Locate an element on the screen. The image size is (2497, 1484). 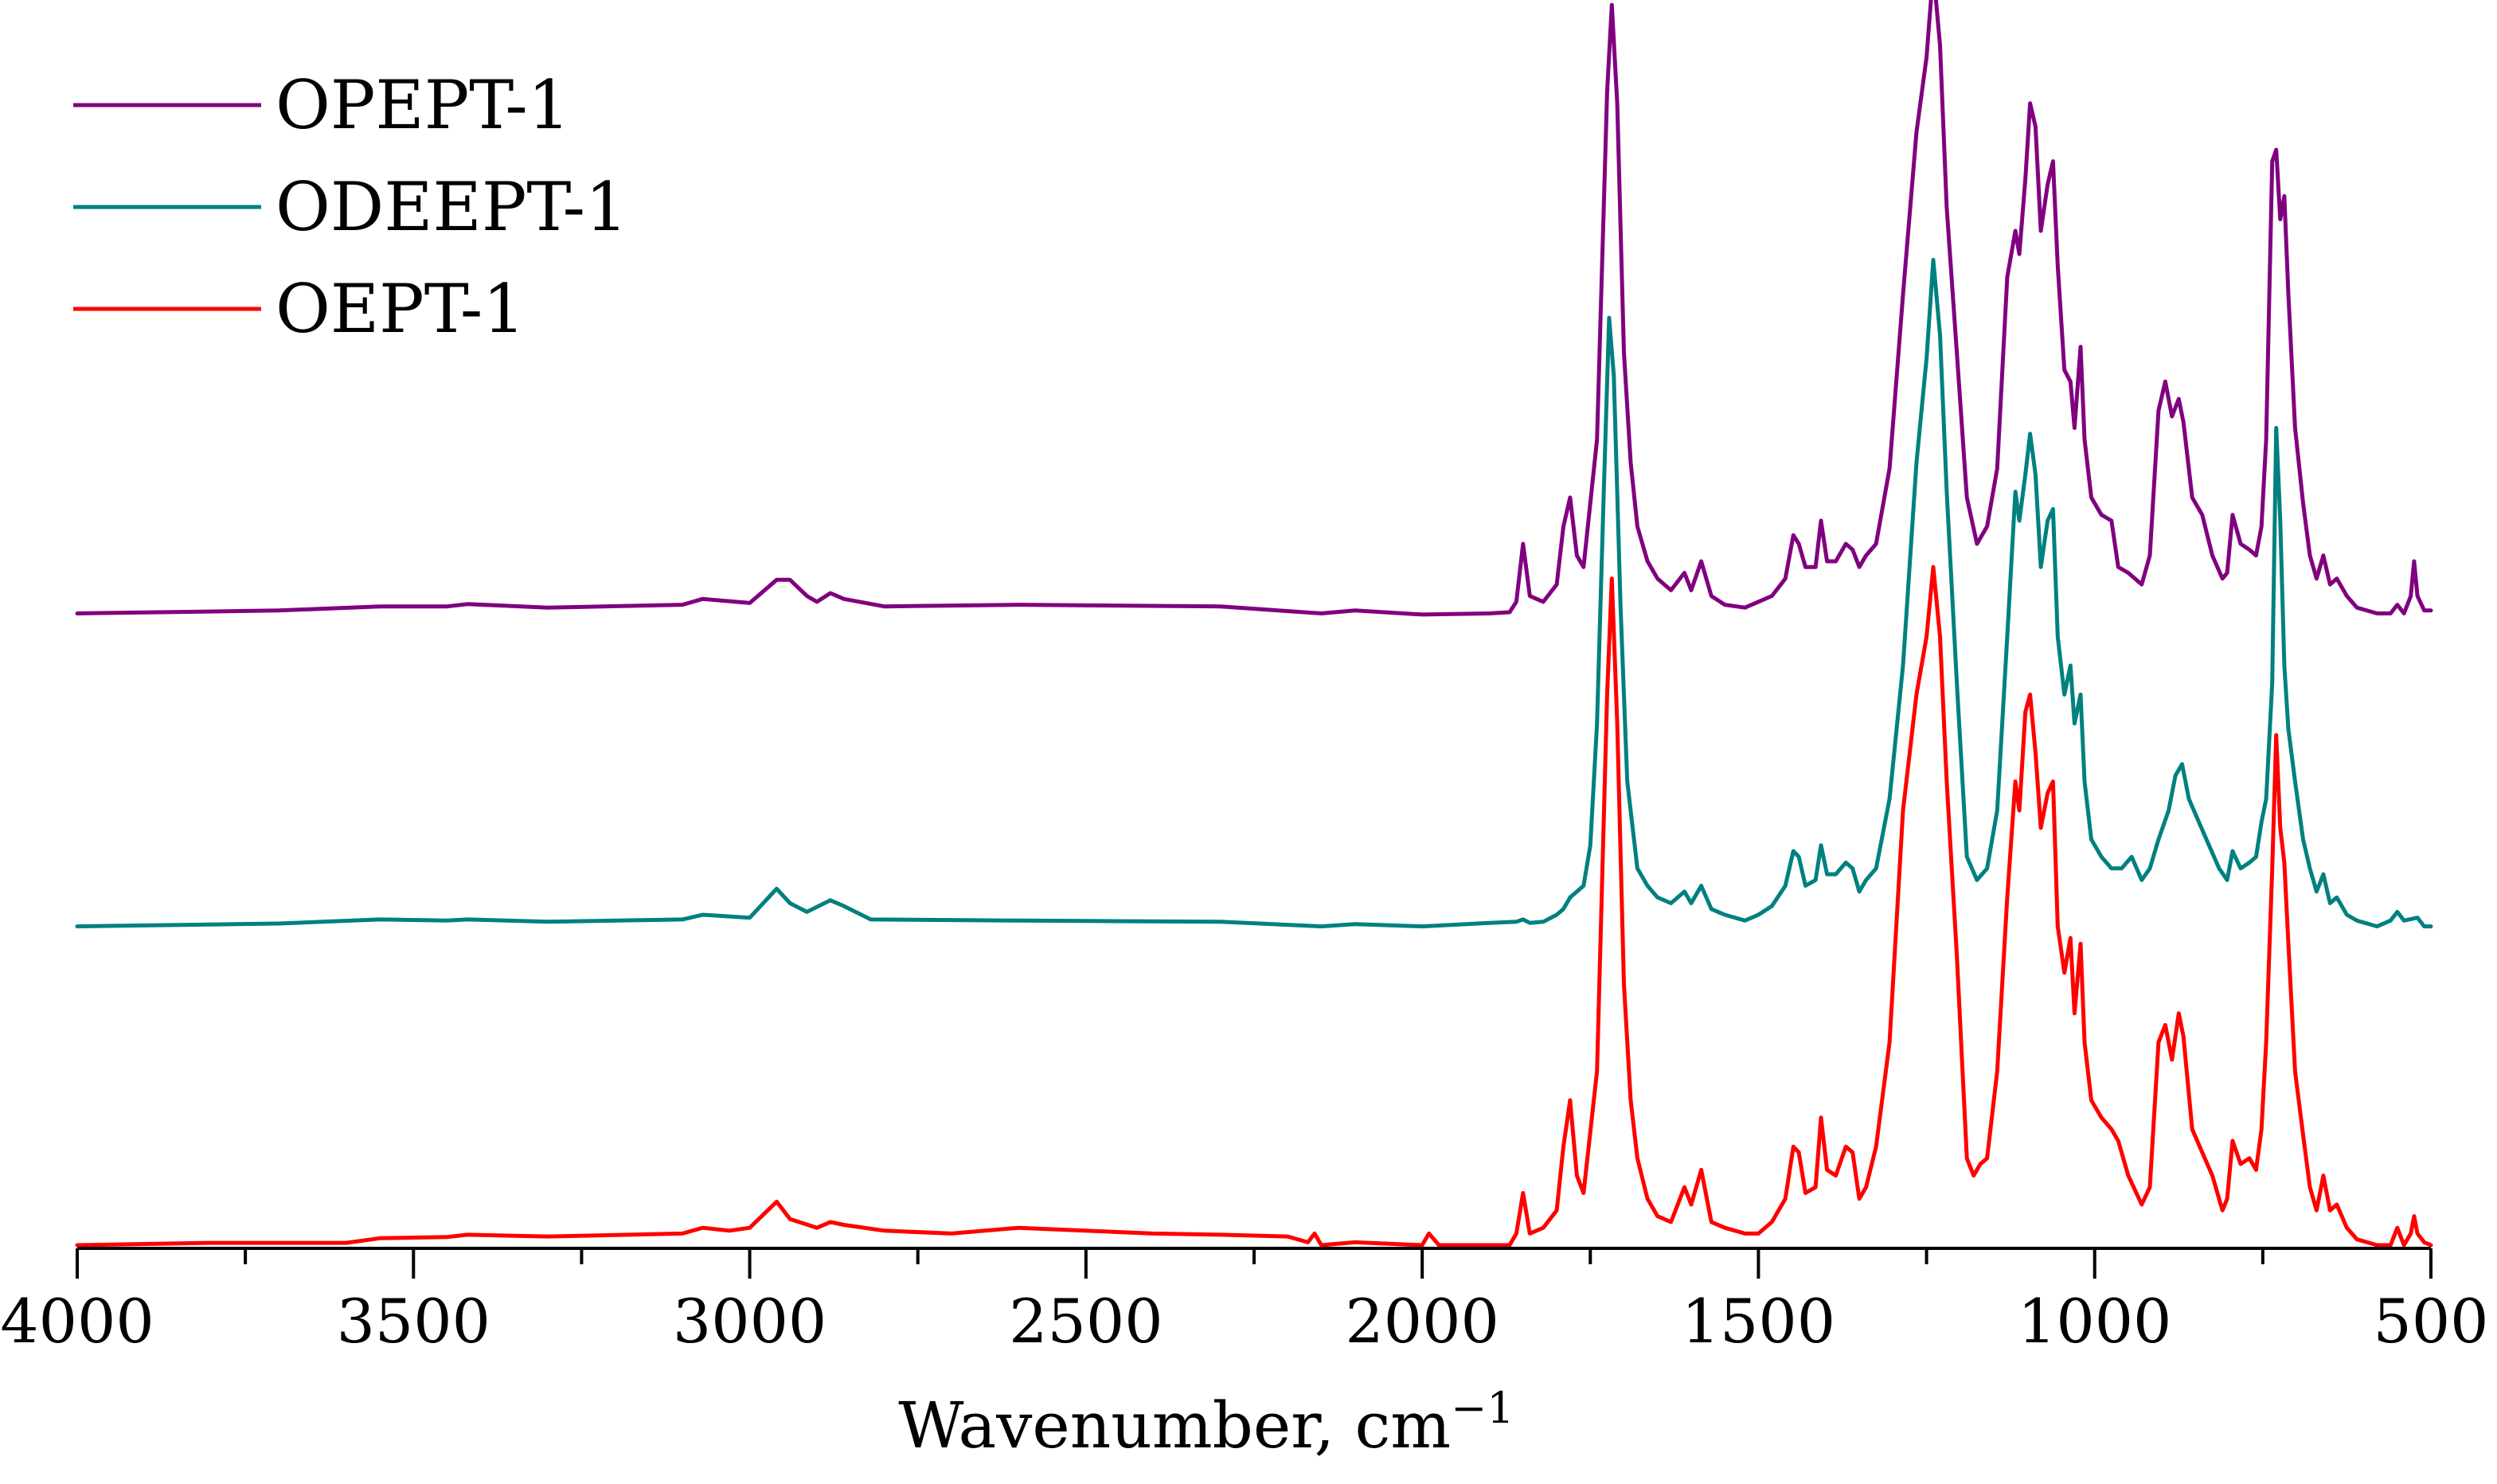
x-axis-ticks: 4000 3500 3000 2500 2000 1500 1000 500 is located at coordinates (1244, 1302).